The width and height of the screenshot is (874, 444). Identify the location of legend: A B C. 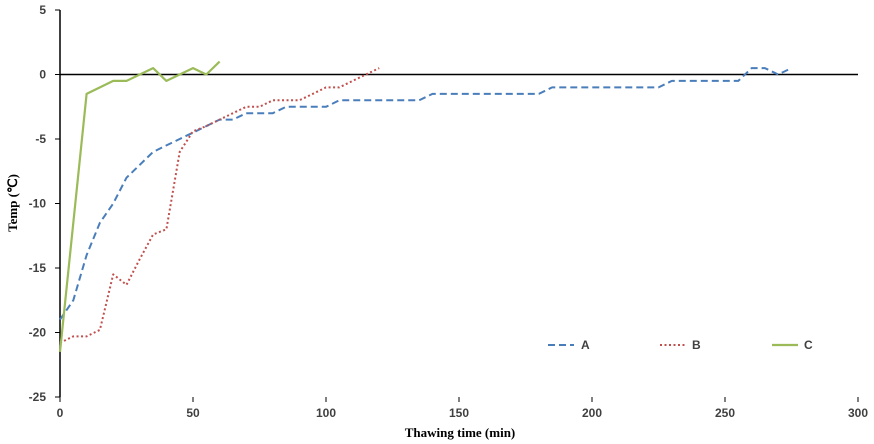
(680, 345).